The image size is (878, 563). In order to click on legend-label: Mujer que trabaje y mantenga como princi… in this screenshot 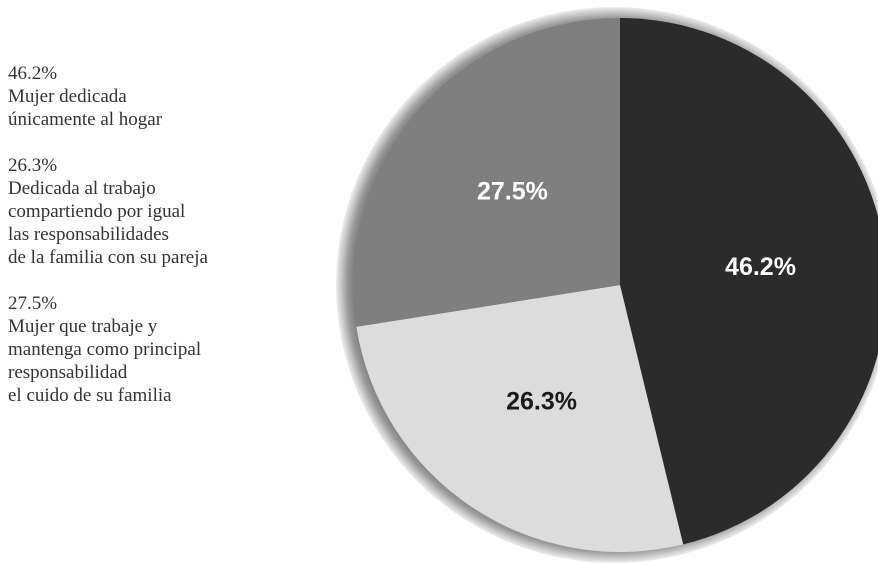, I will do `click(105, 361)`.